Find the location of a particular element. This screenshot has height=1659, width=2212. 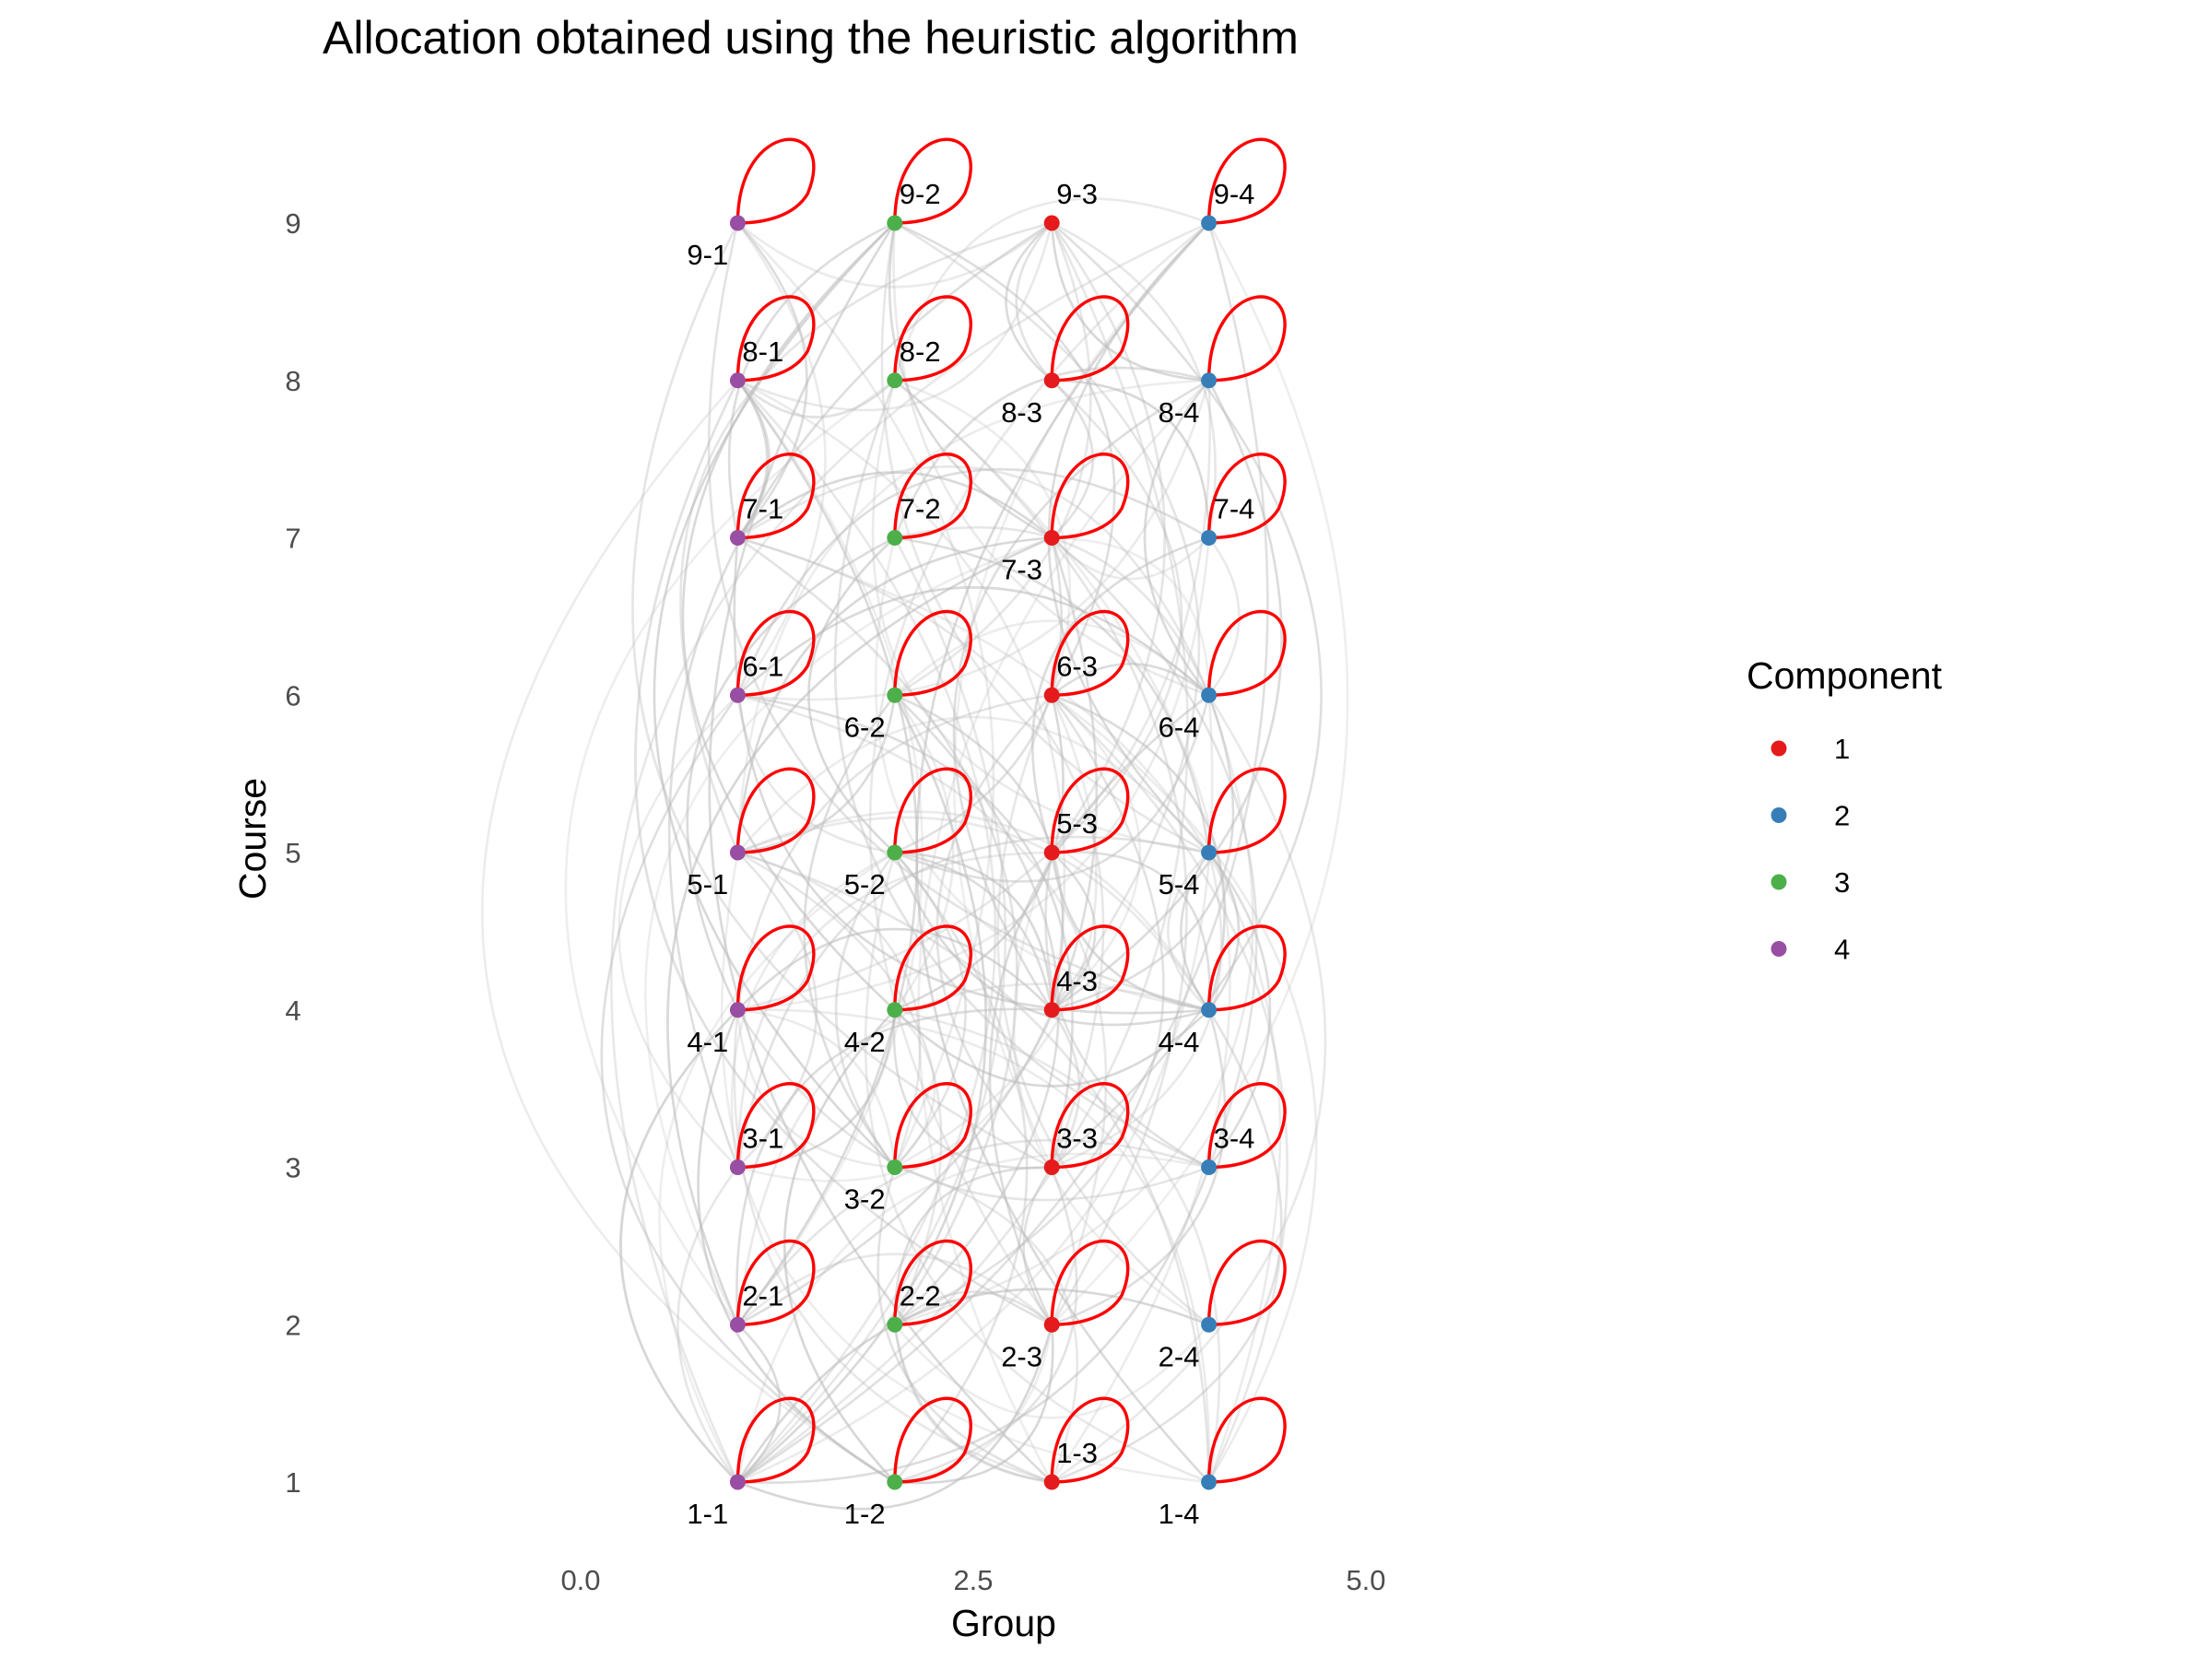

node-label-6-2: 6-2 is located at coordinates (865, 727).